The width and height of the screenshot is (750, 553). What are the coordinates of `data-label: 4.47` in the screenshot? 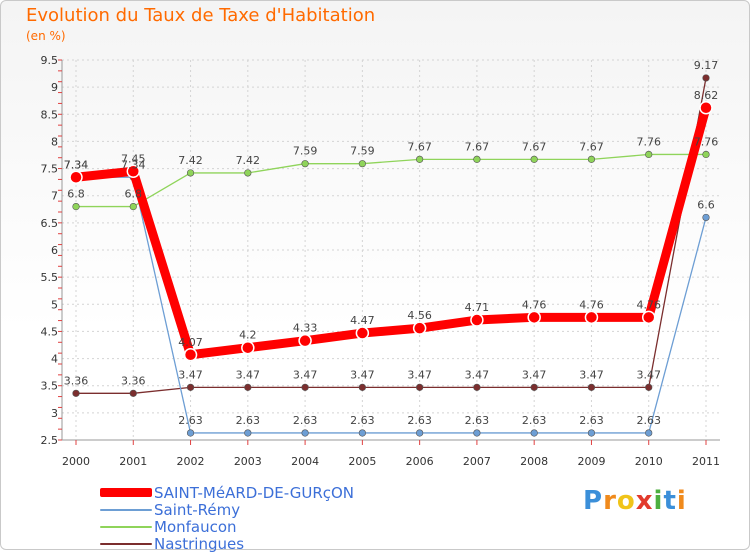 It's located at (362, 320).